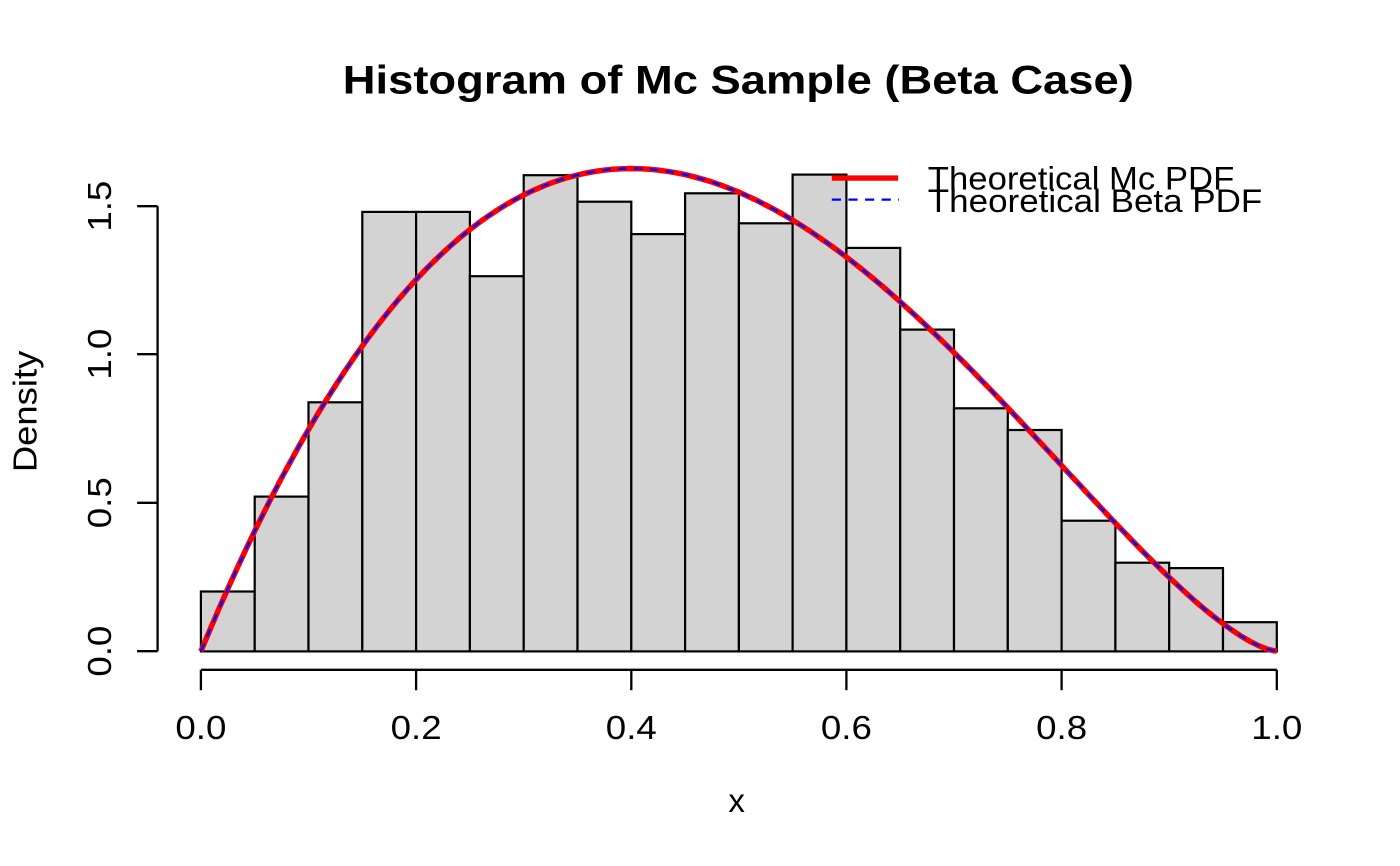  Describe the element at coordinates (631, 728) in the screenshot. I see `svg-text: 0.4` at that location.